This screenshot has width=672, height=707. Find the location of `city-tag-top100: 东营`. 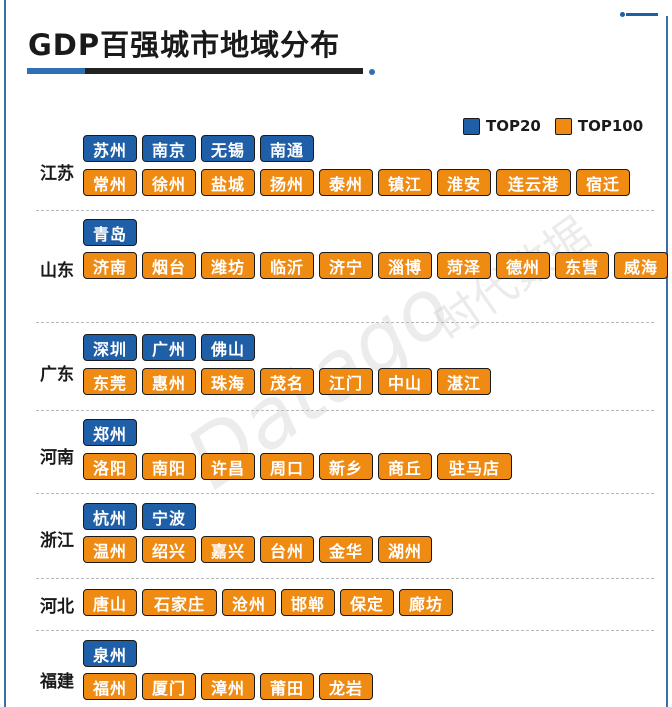

city-tag-top100: 东营 is located at coordinates (582, 265).